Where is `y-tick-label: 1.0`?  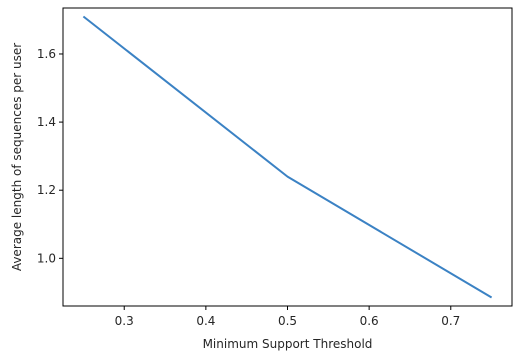
y-tick-label: 1.0 is located at coordinates (46, 258).